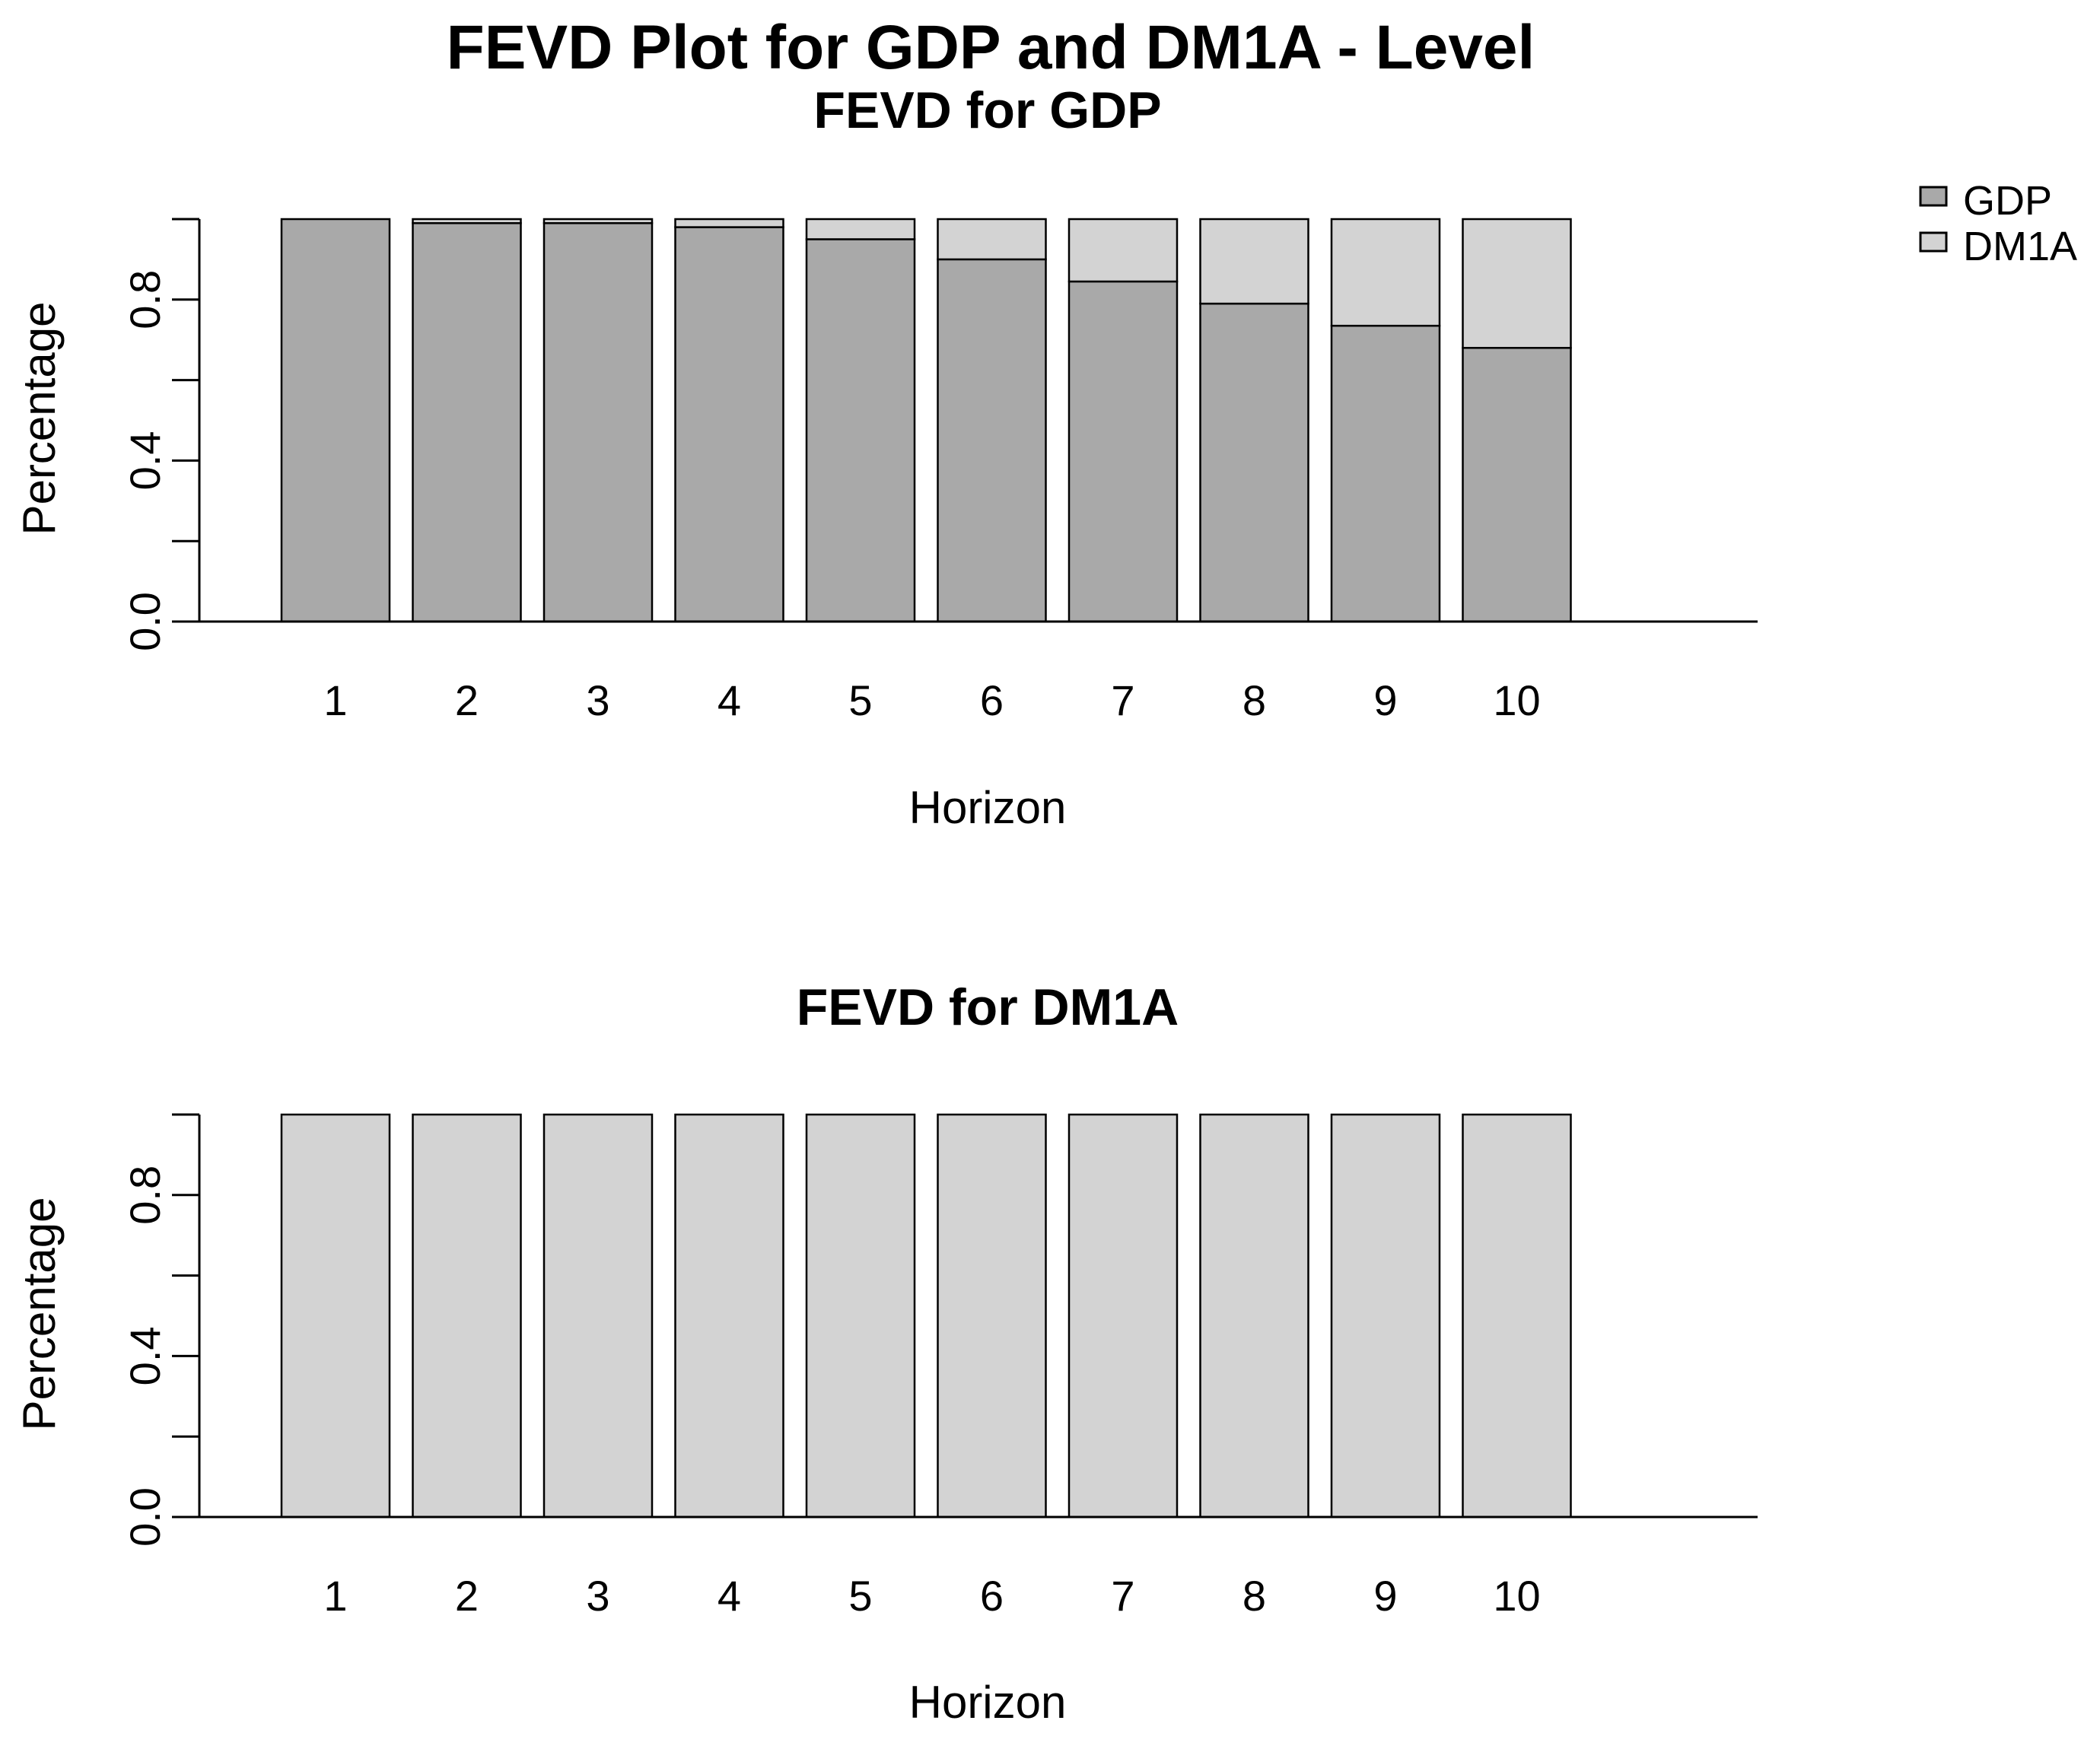 This screenshot has width=2100, height=1746. Describe the element at coordinates (992, 1596) in the screenshot. I see `x-tick-label-fevd-for-dm1a-6: 6` at that location.